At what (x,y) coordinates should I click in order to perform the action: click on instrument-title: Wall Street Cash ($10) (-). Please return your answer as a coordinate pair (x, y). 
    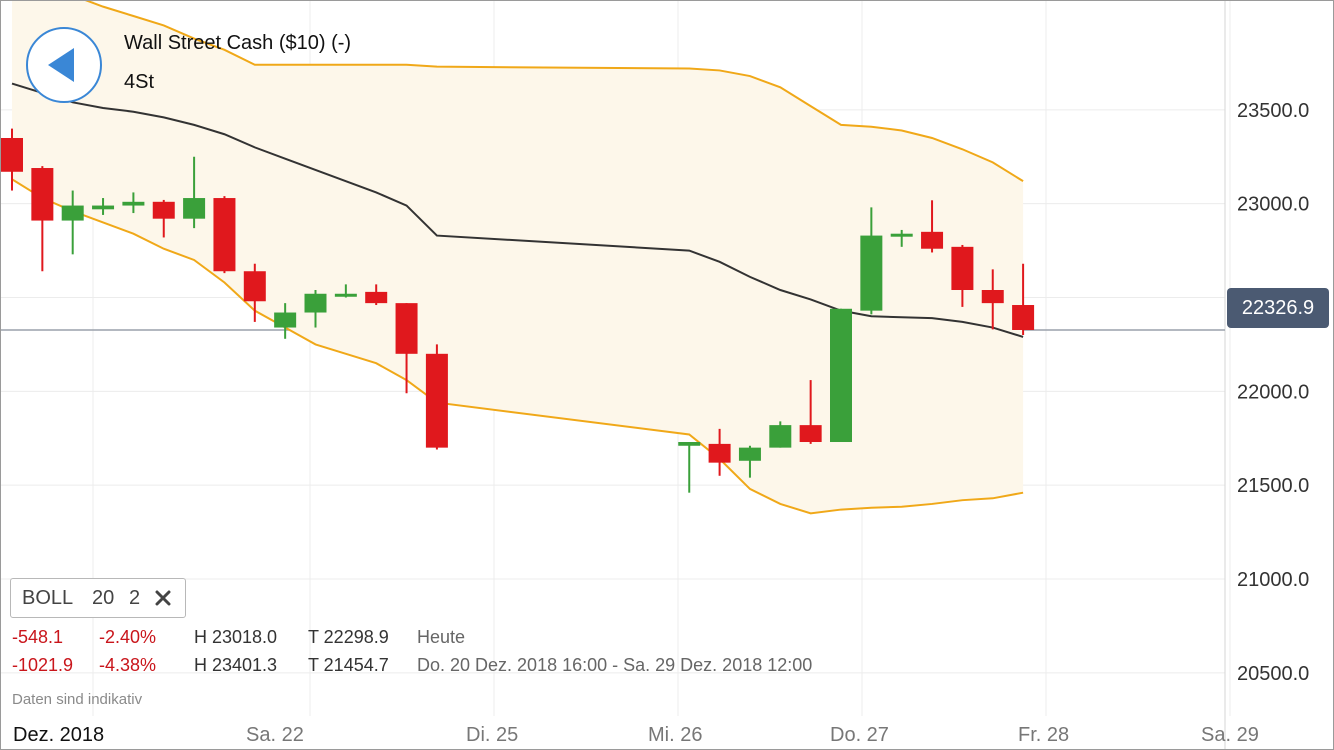
    Looking at the image, I should click on (238, 43).